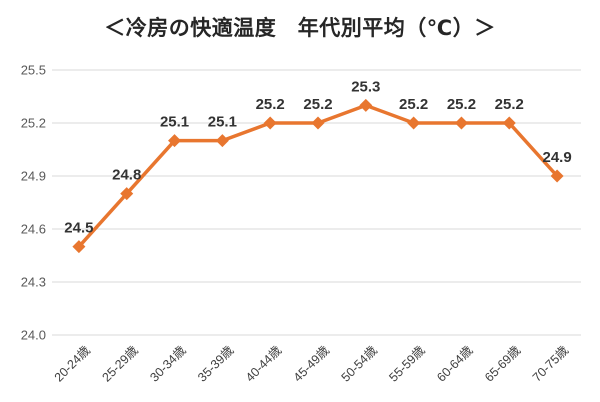 The width and height of the screenshot is (600, 402). Describe the element at coordinates (33, 123) in the screenshot. I see `y-axis-tick-label: 25.2` at that location.